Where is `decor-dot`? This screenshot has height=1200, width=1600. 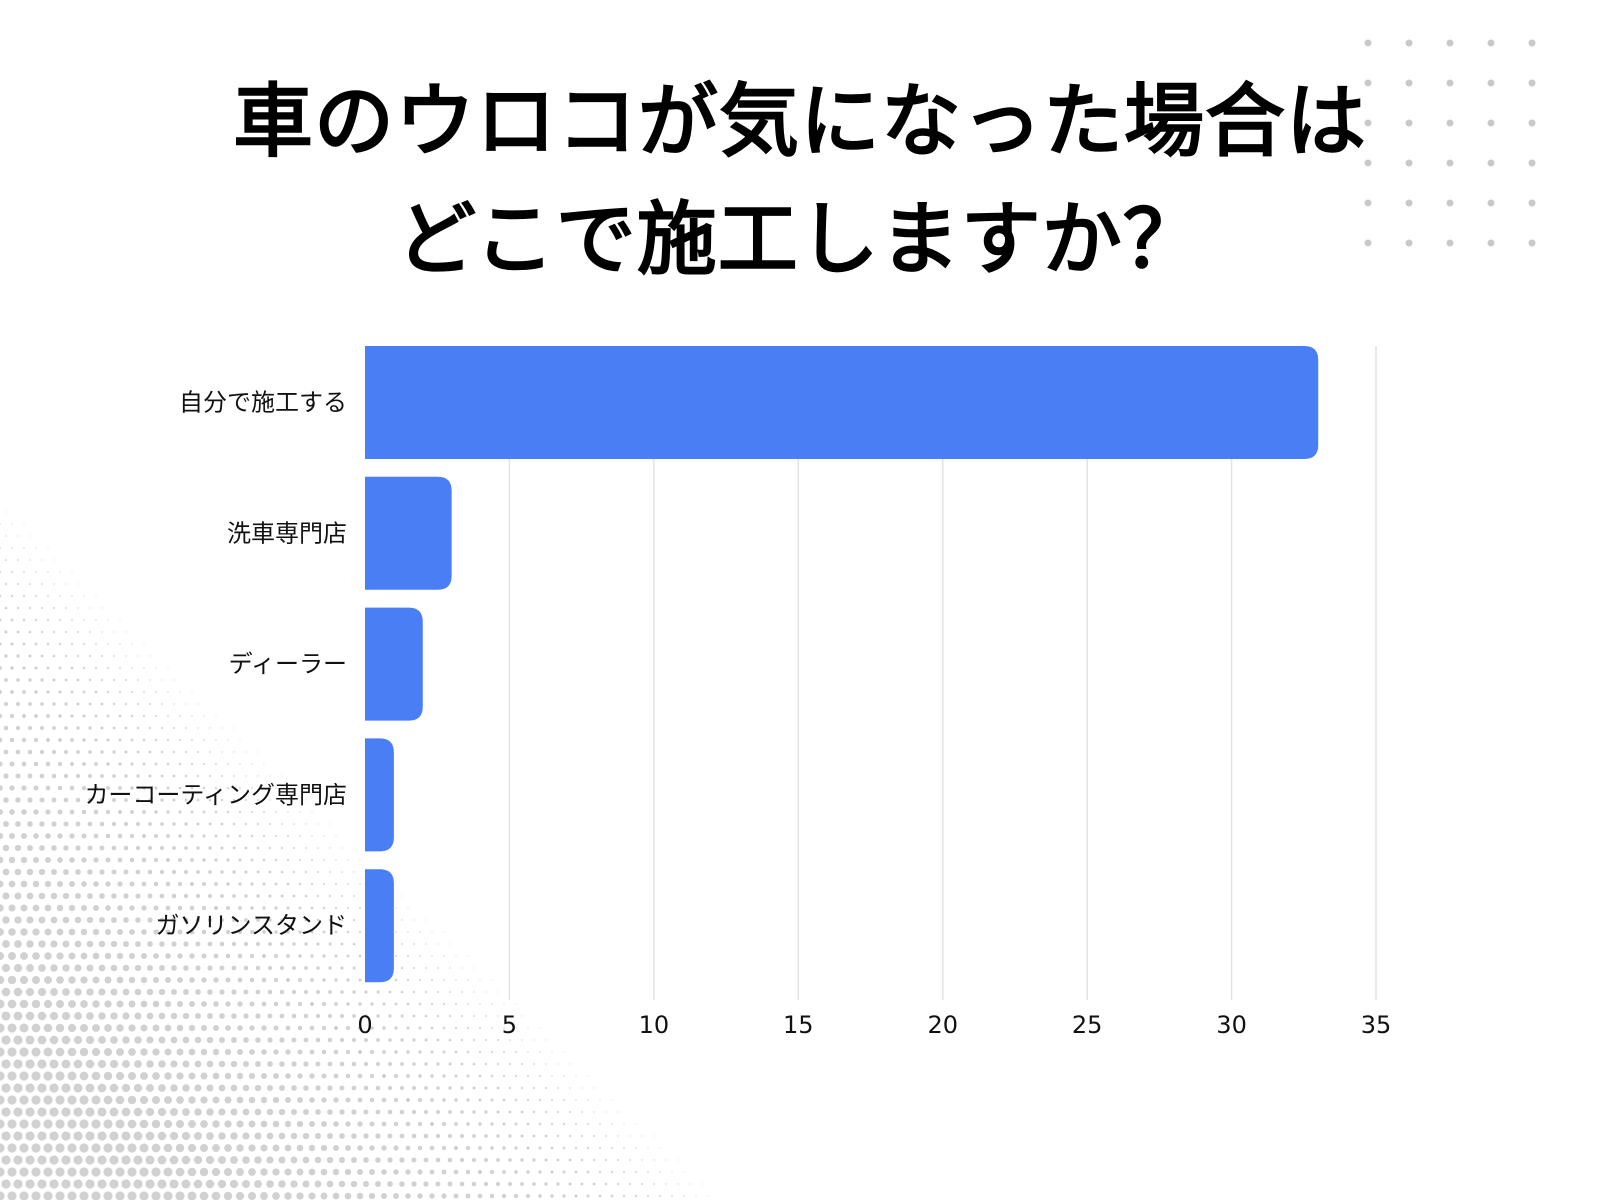 decor-dot is located at coordinates (1532, 163).